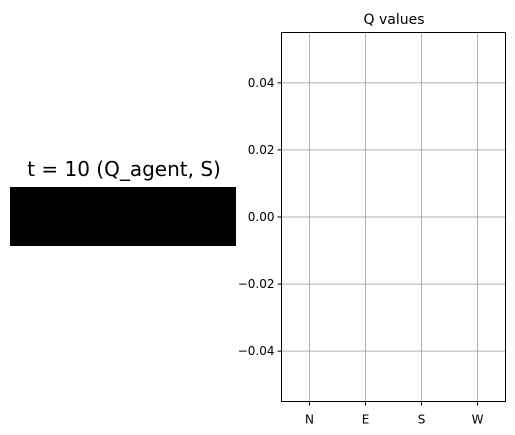 The image size is (515, 435). What do you see at coordinates (393, 20) in the screenshot?
I see `chart-title: Q values` at bounding box center [393, 20].